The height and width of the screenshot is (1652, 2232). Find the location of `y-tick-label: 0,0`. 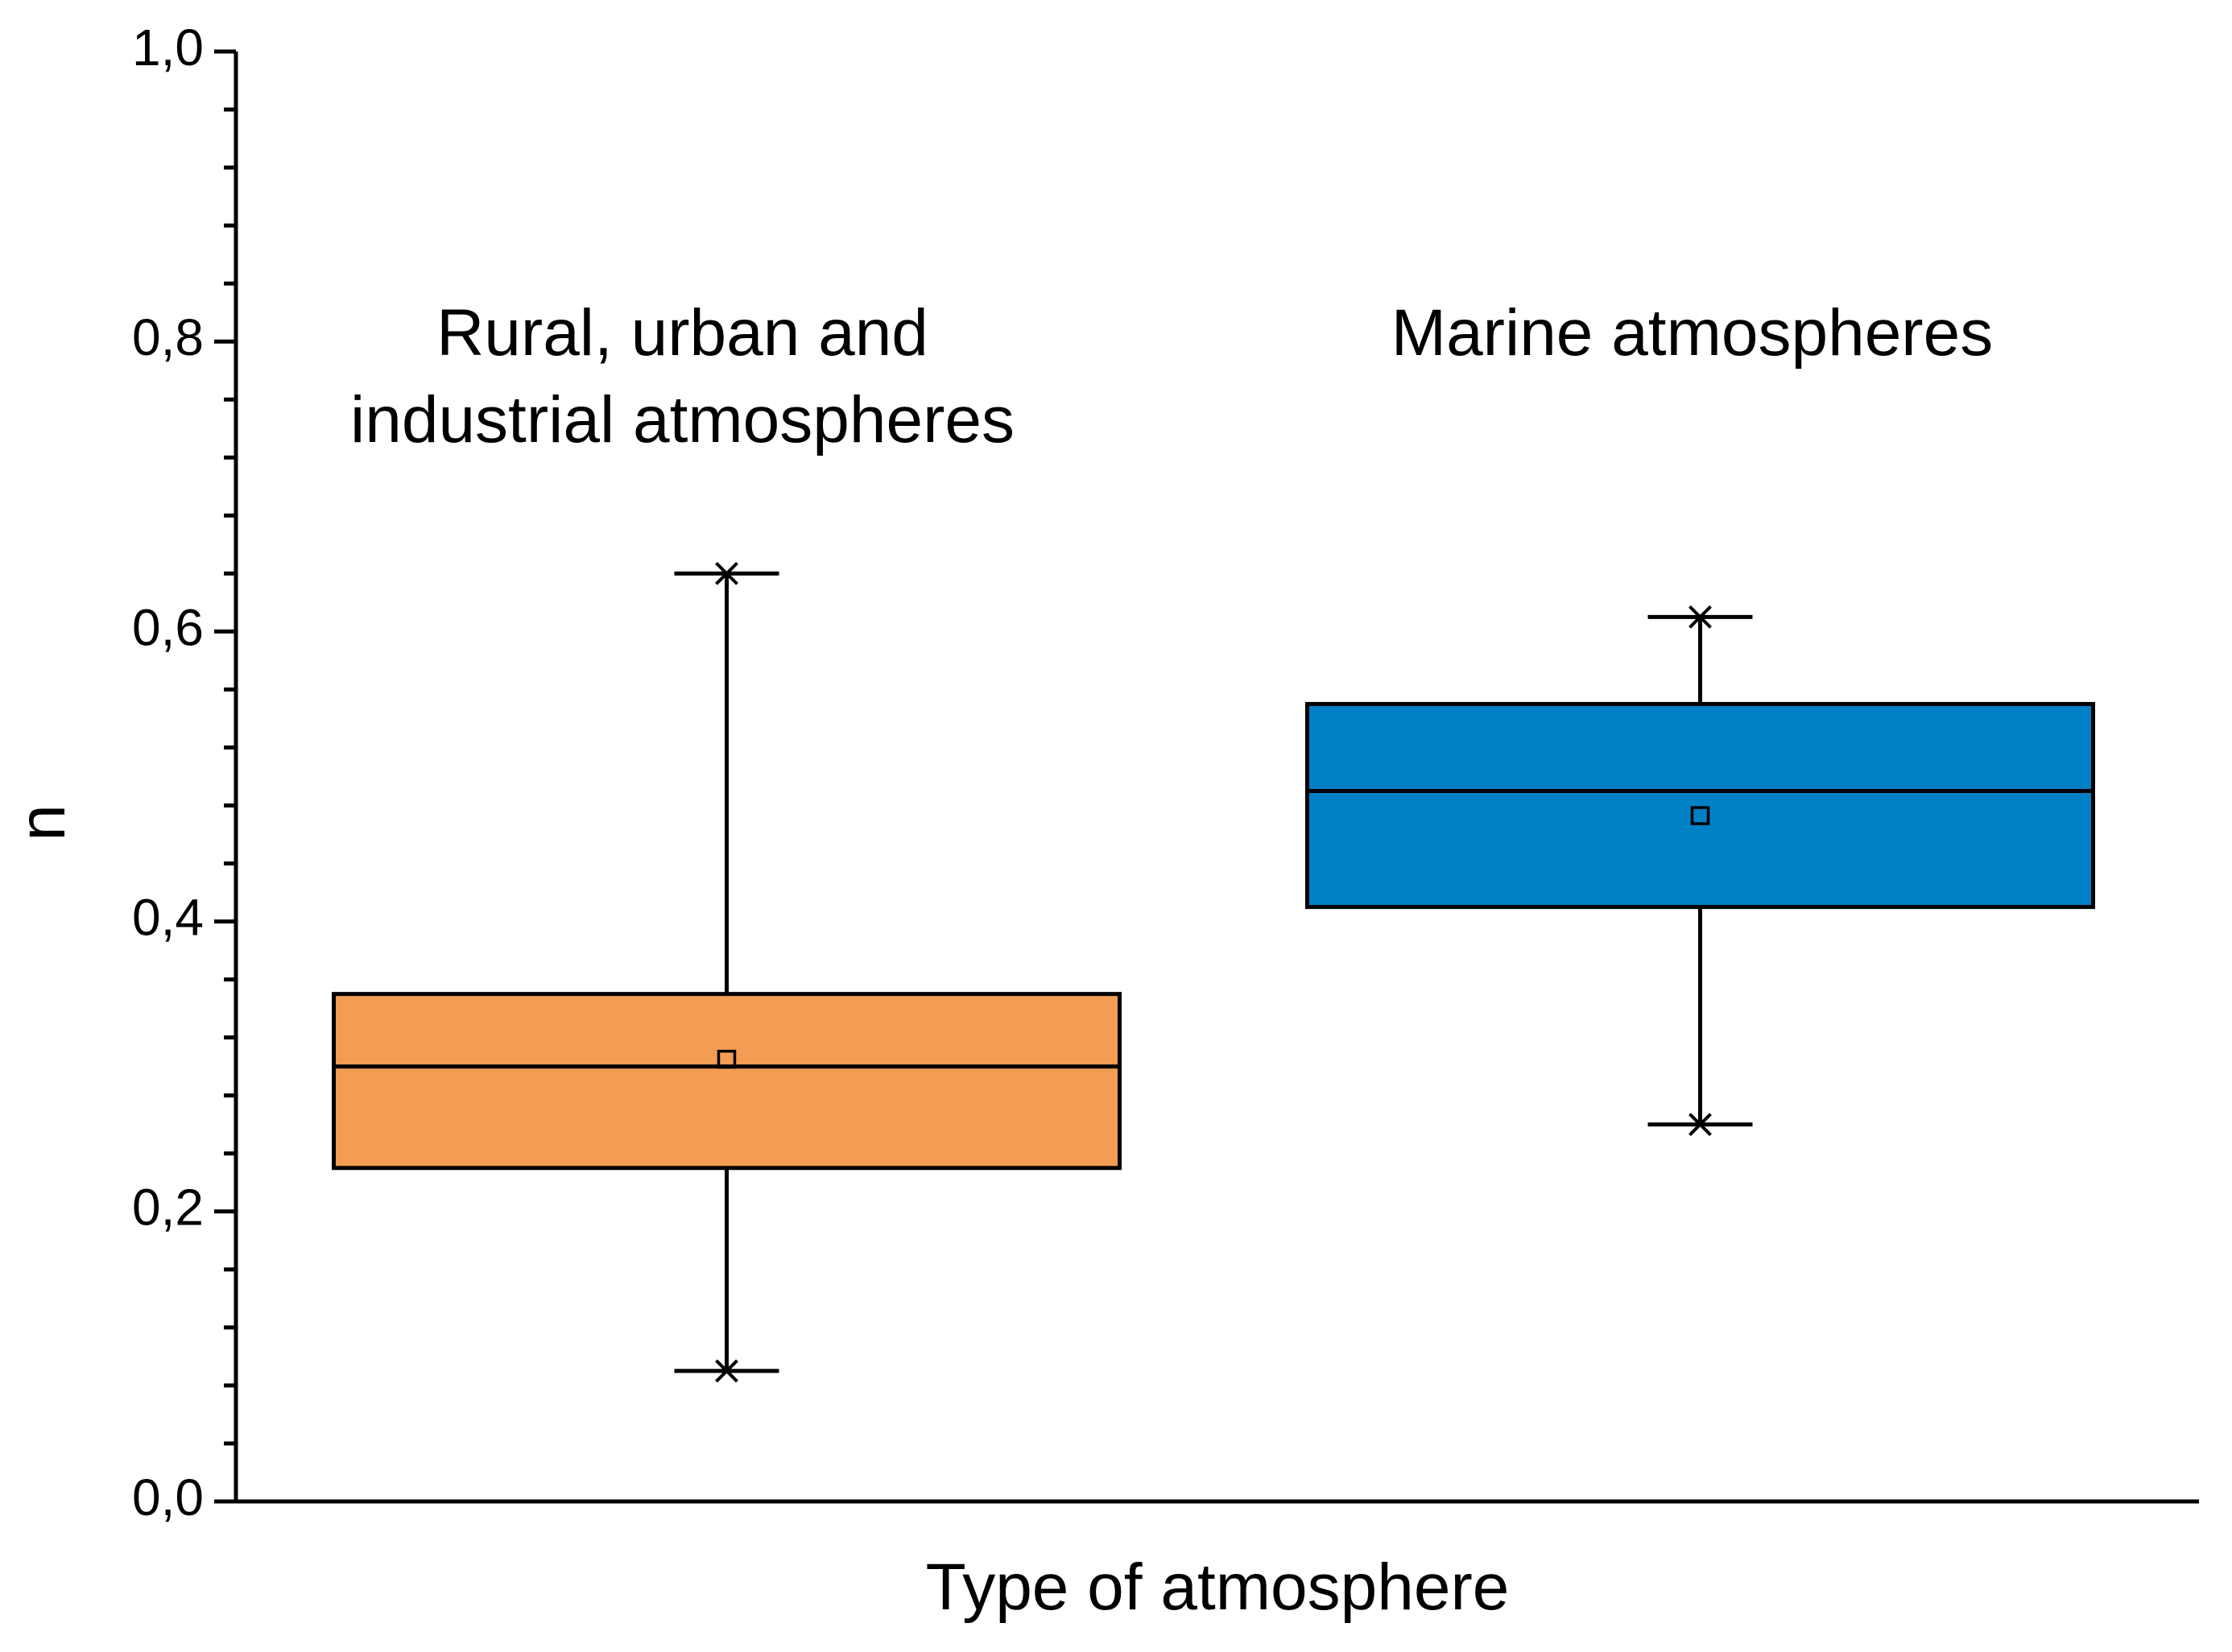

y-tick-label: 0,0 is located at coordinates (168, 1497).